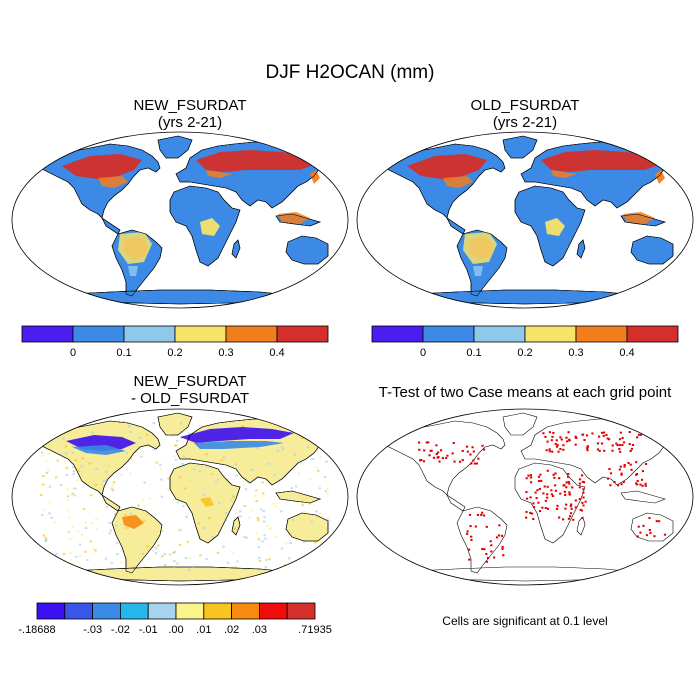  I want to click on colorbar-swatch, so click(499, 334).